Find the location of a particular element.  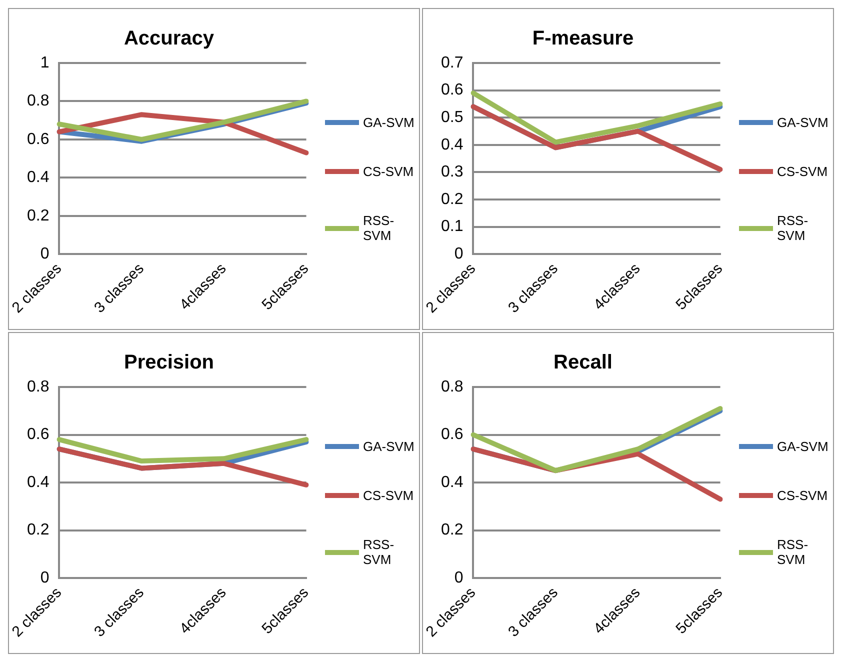

chart-title: Accuracy is located at coordinates (169, 39).